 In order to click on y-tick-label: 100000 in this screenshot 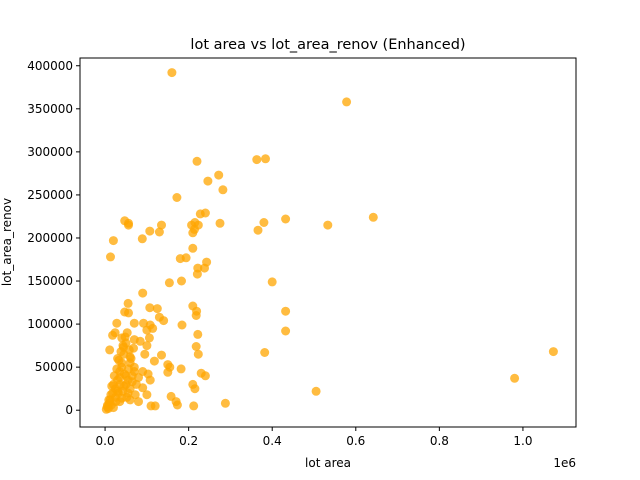, I will do `click(50, 324)`.